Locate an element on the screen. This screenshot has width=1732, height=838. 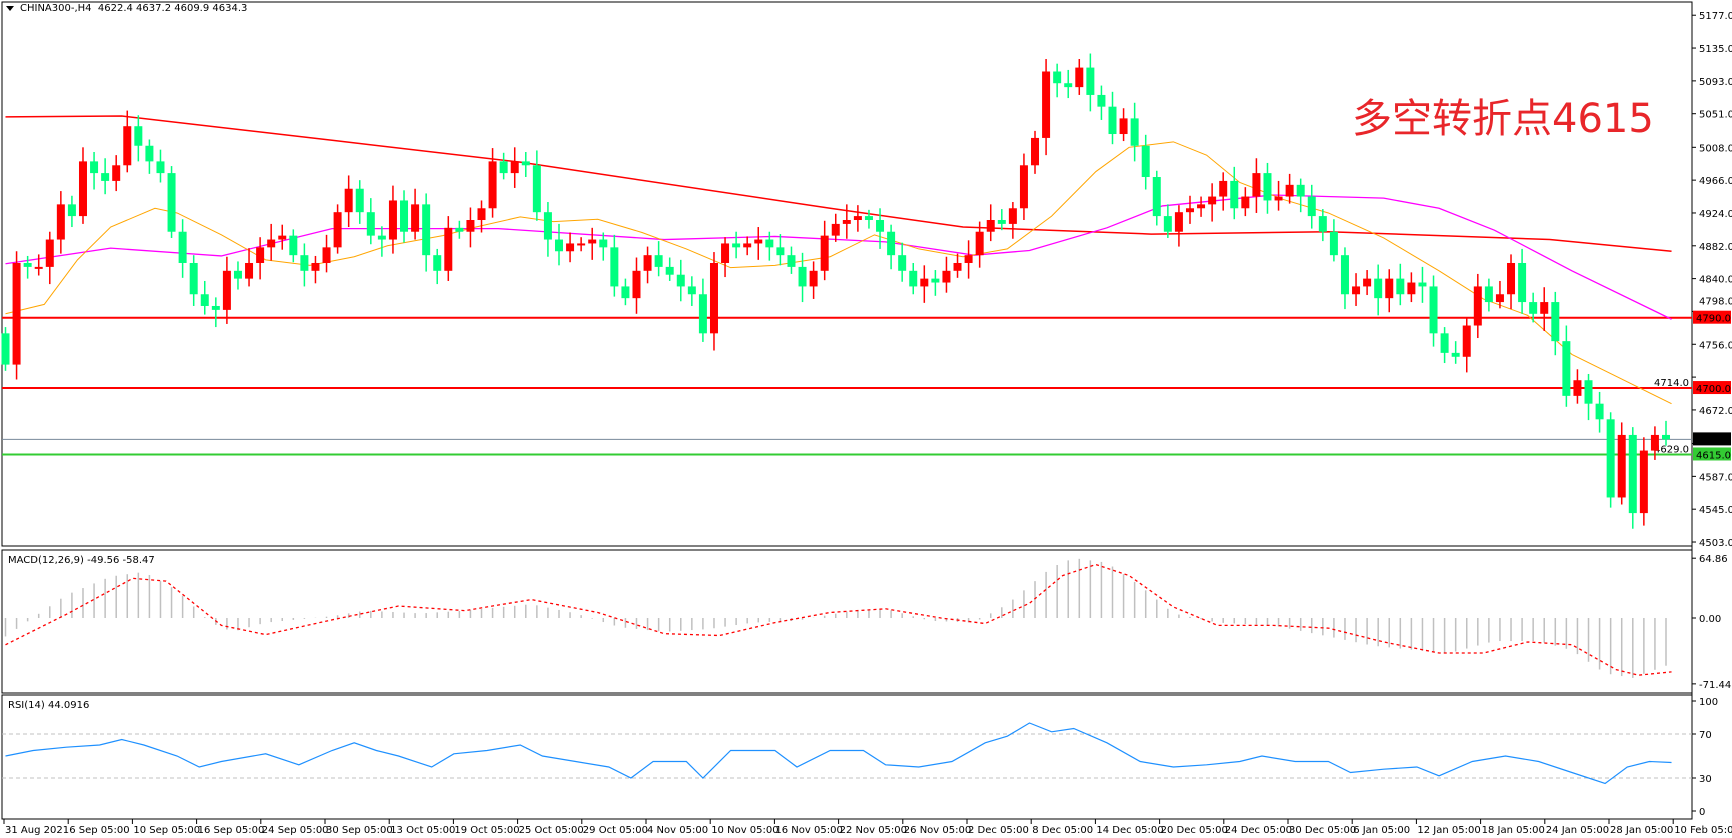
time-tick-label: 20 Dec 05:00 is located at coordinates (1194, 830).